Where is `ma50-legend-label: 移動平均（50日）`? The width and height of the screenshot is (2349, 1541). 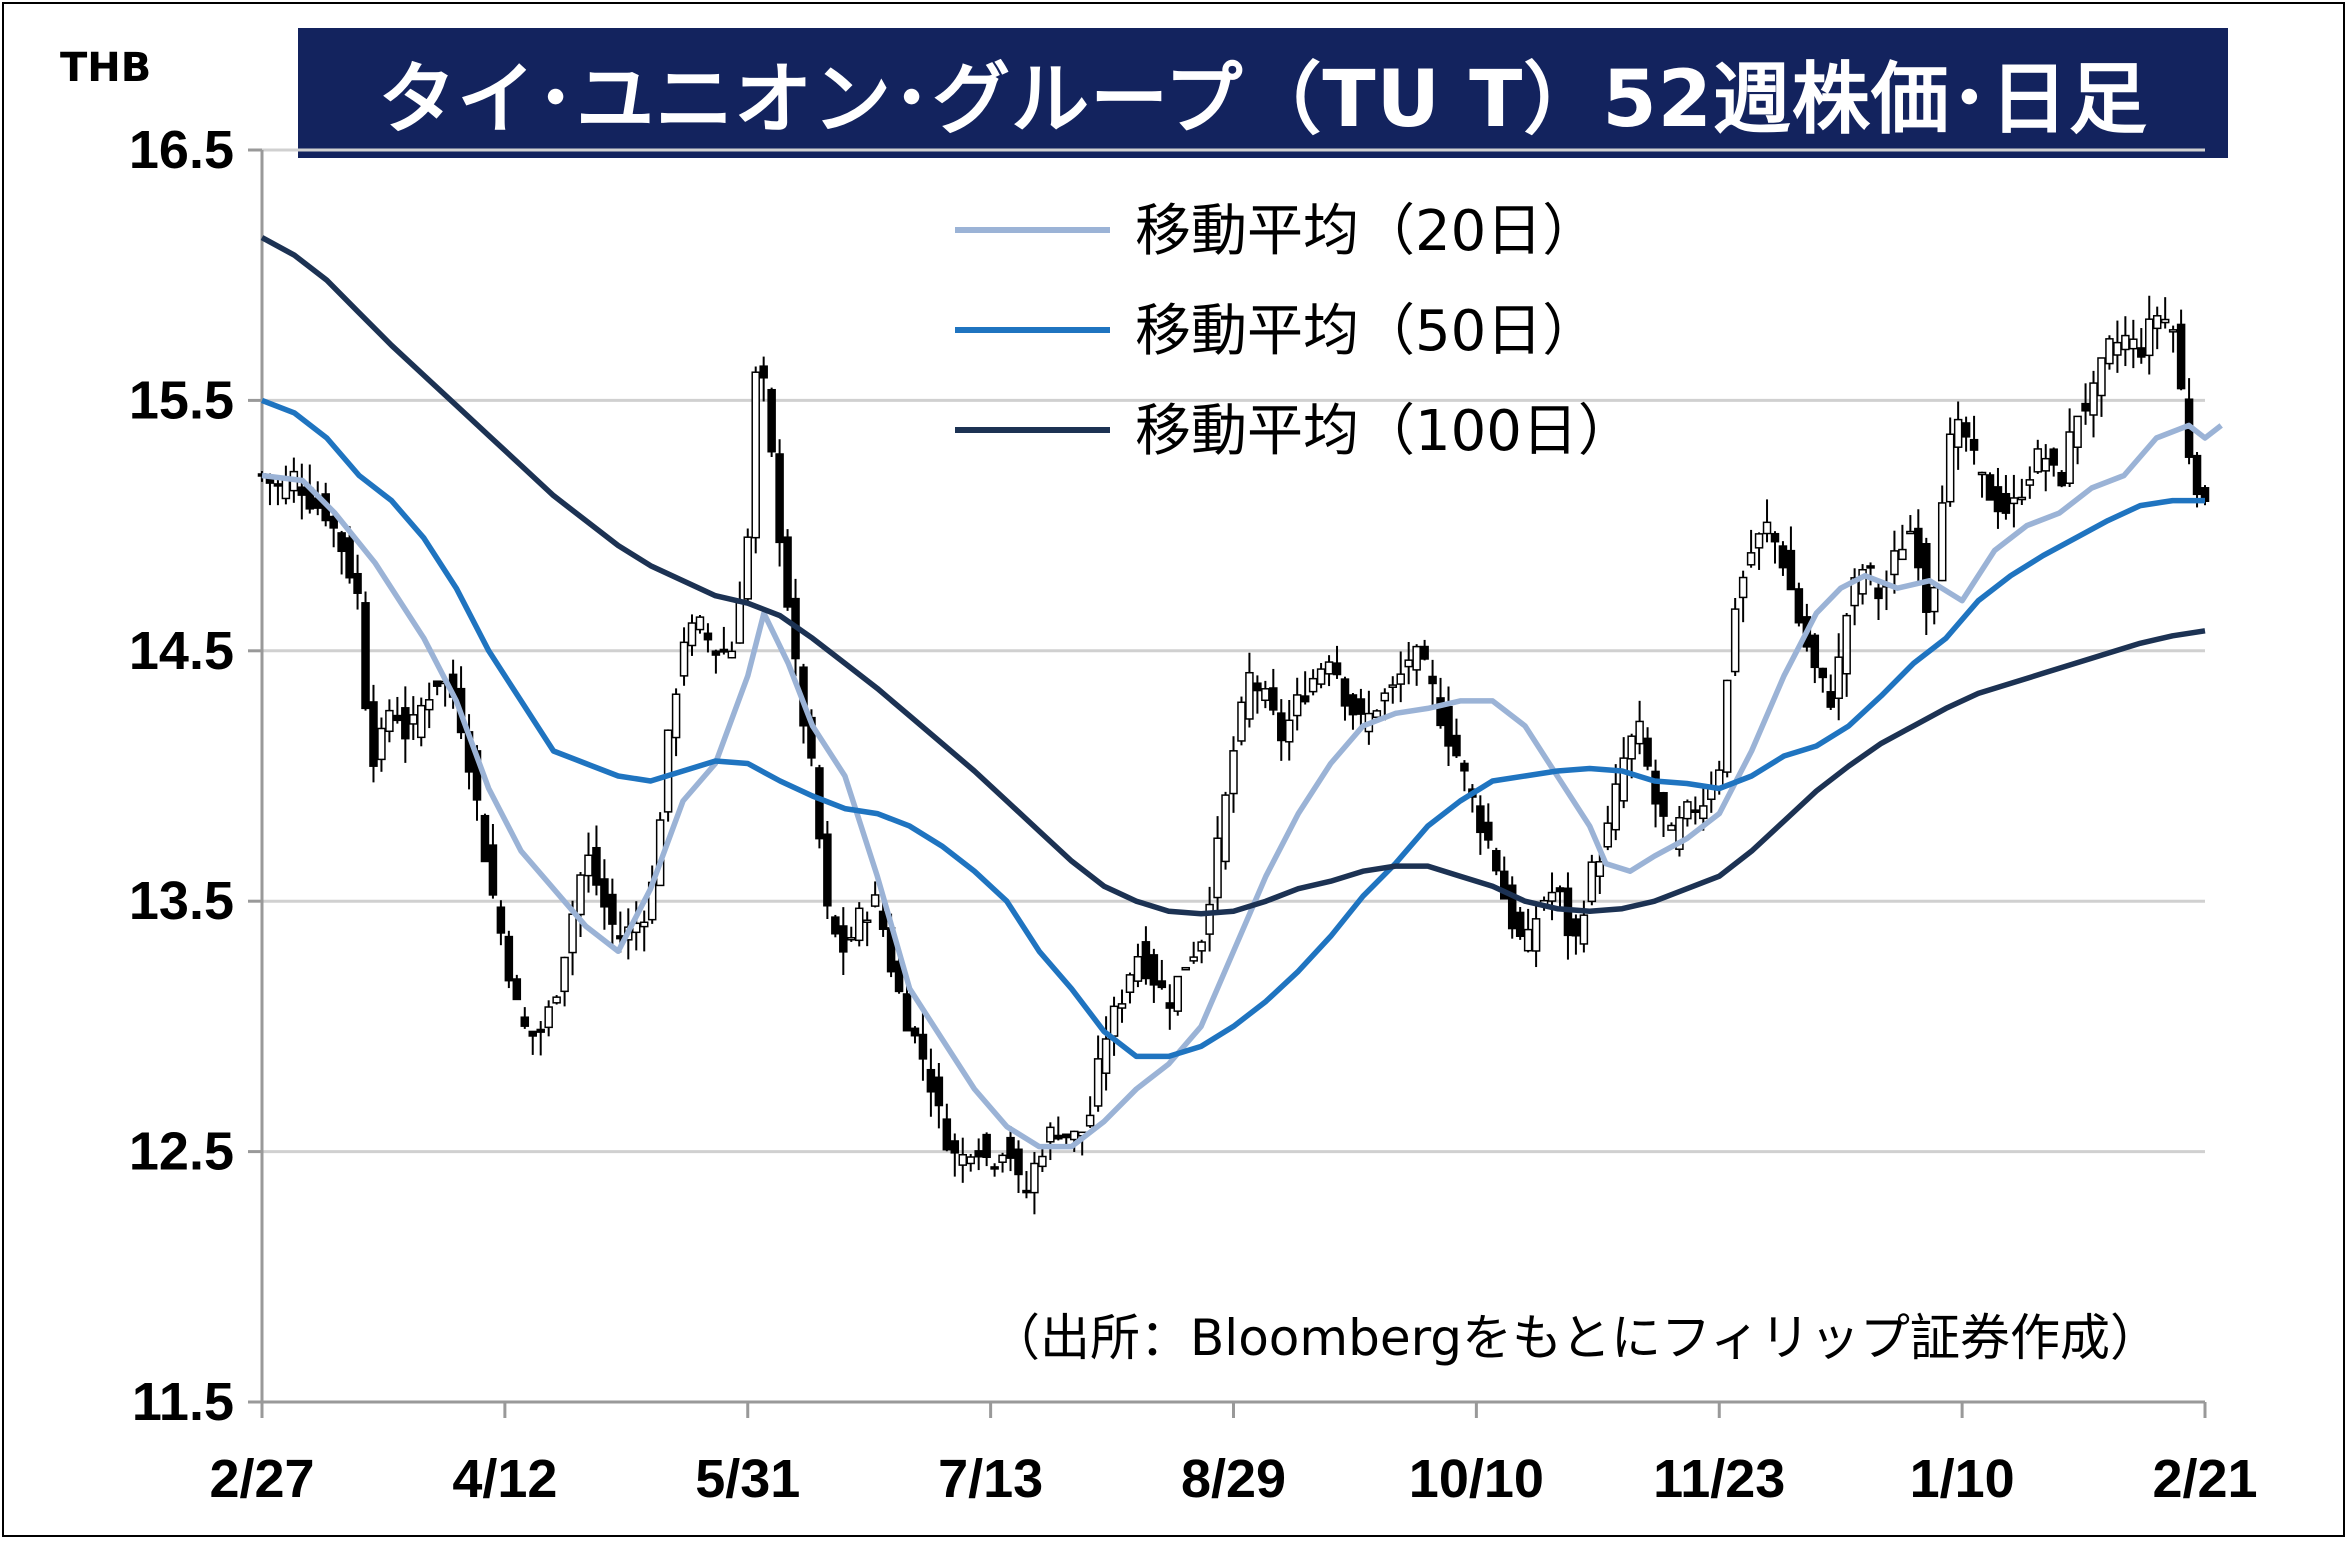
ma50-legend-label: 移動平均（50日） is located at coordinates (1366, 331).